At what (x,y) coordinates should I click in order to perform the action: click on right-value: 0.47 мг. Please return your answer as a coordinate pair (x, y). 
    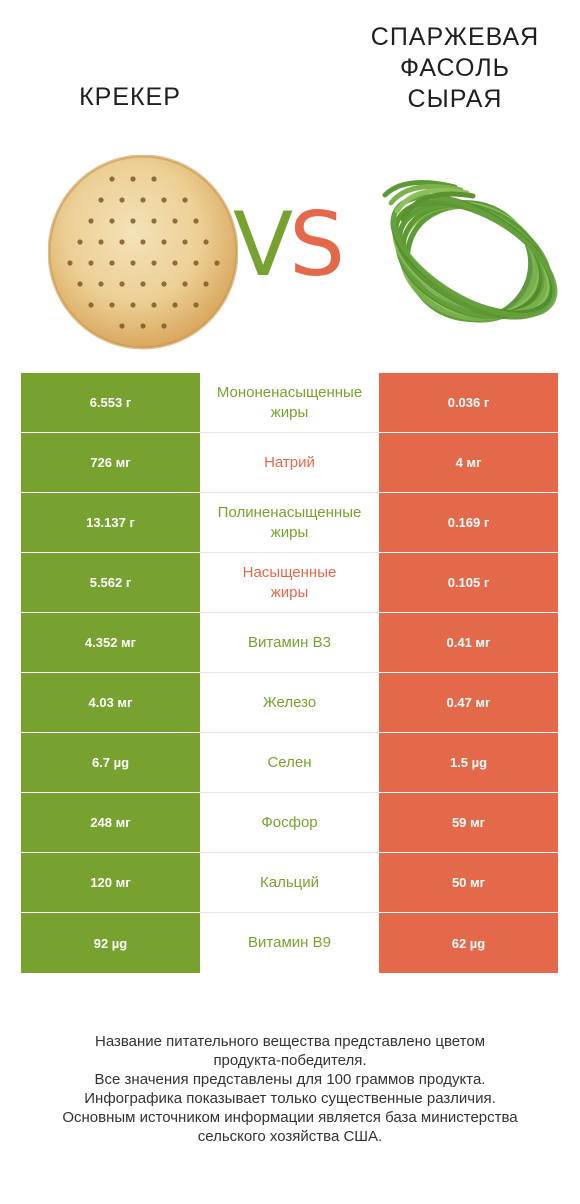
    Looking at the image, I should click on (468, 703).